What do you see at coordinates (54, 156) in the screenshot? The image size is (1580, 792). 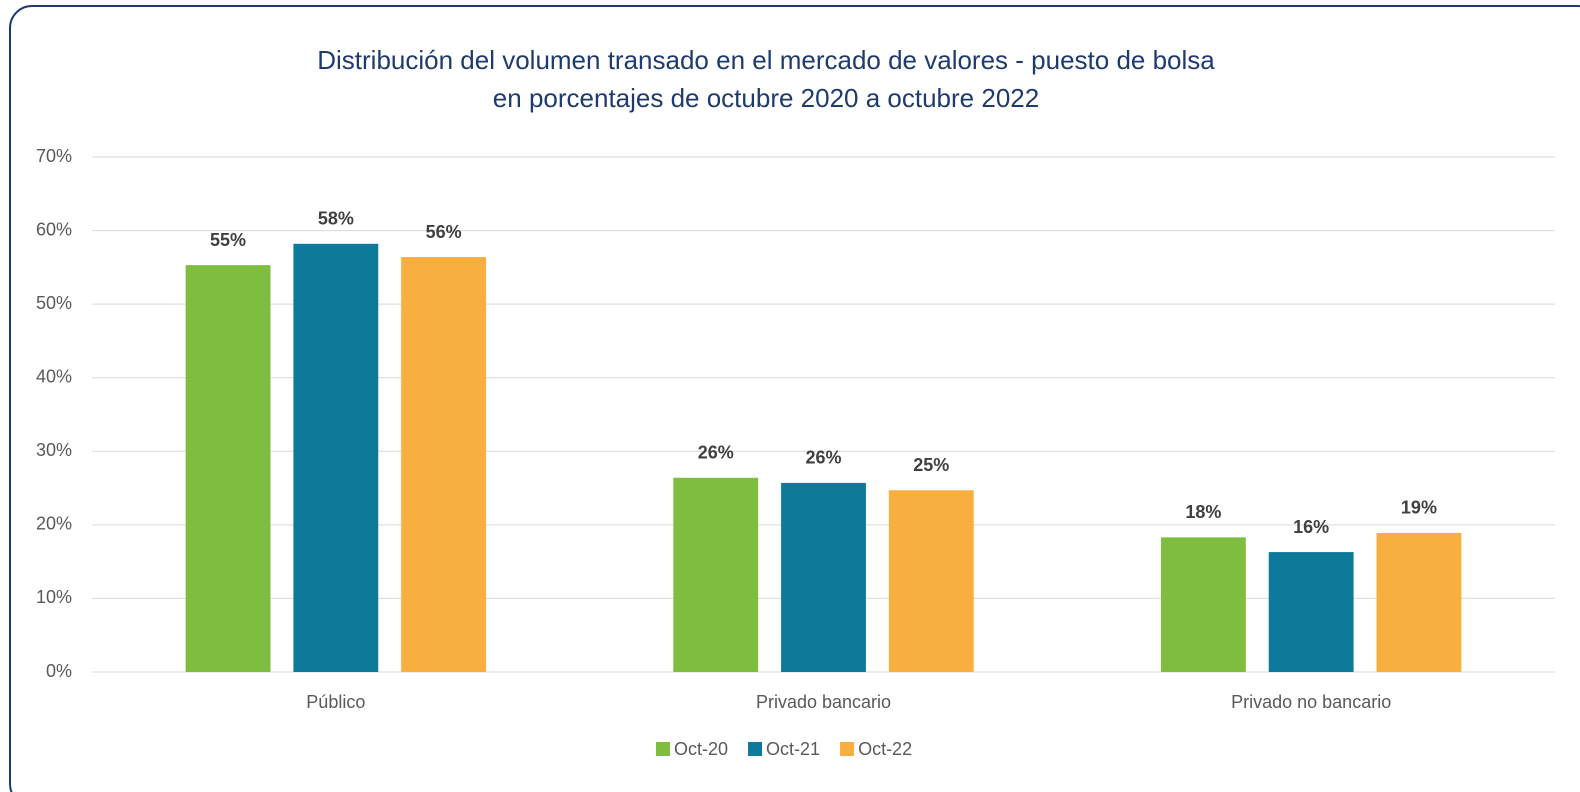 I see `y-tick-label: 70%` at bounding box center [54, 156].